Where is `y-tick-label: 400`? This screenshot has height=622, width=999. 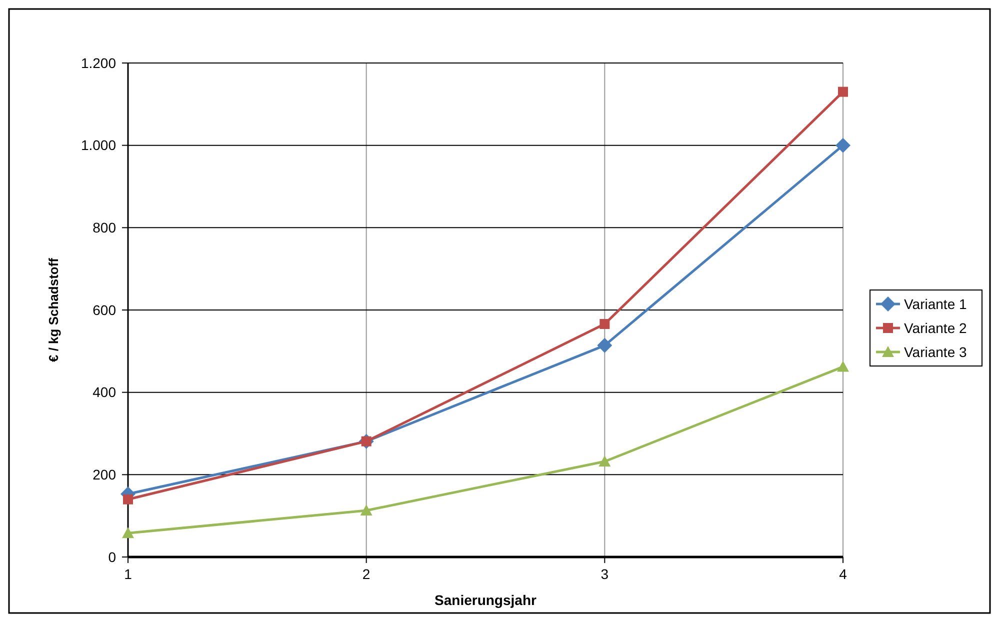 y-tick-label: 400 is located at coordinates (104, 392).